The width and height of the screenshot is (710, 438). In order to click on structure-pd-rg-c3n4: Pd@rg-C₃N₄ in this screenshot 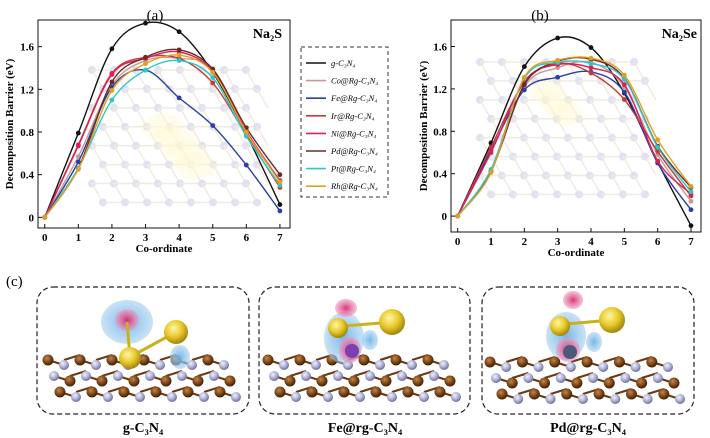, I will do `click(588, 361)`.